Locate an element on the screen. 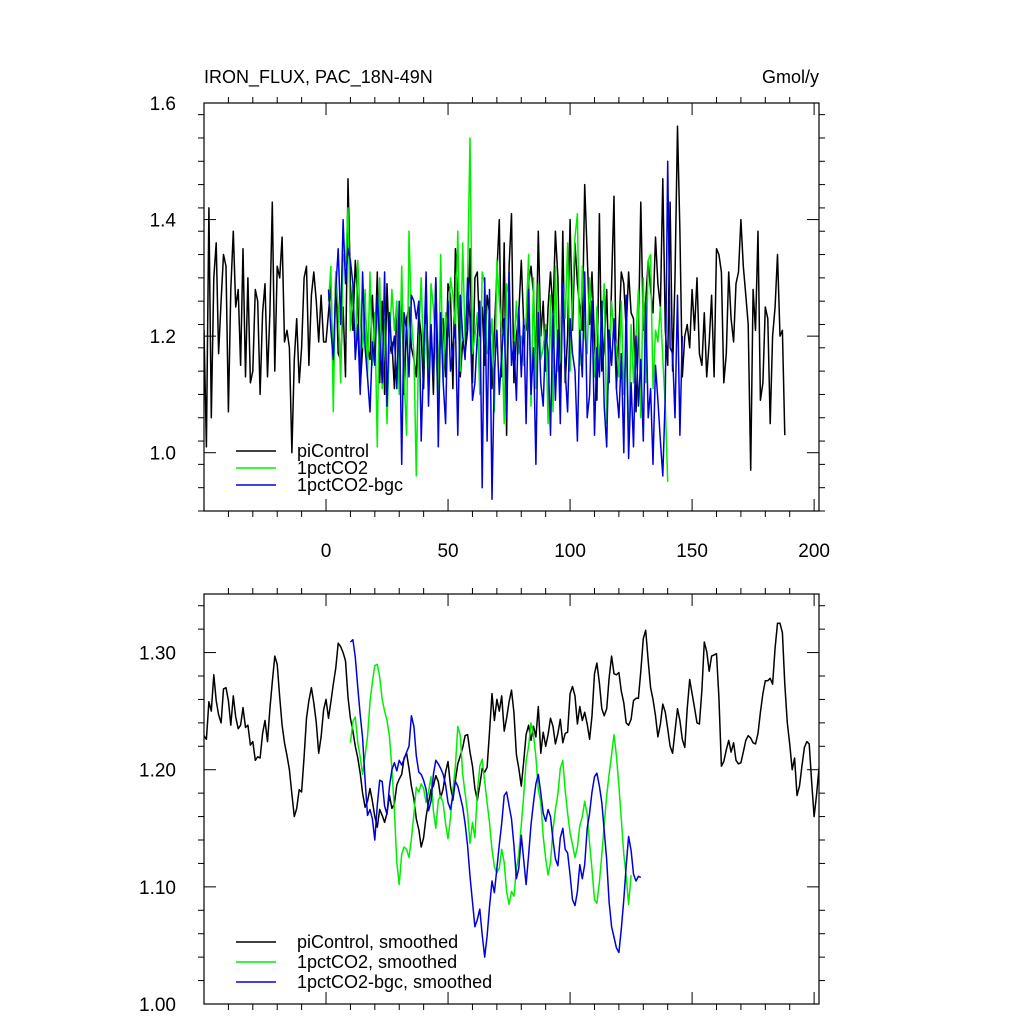 This screenshot has height=1024, width=1024. y-tick-label: 1.30 is located at coordinates (157, 654).